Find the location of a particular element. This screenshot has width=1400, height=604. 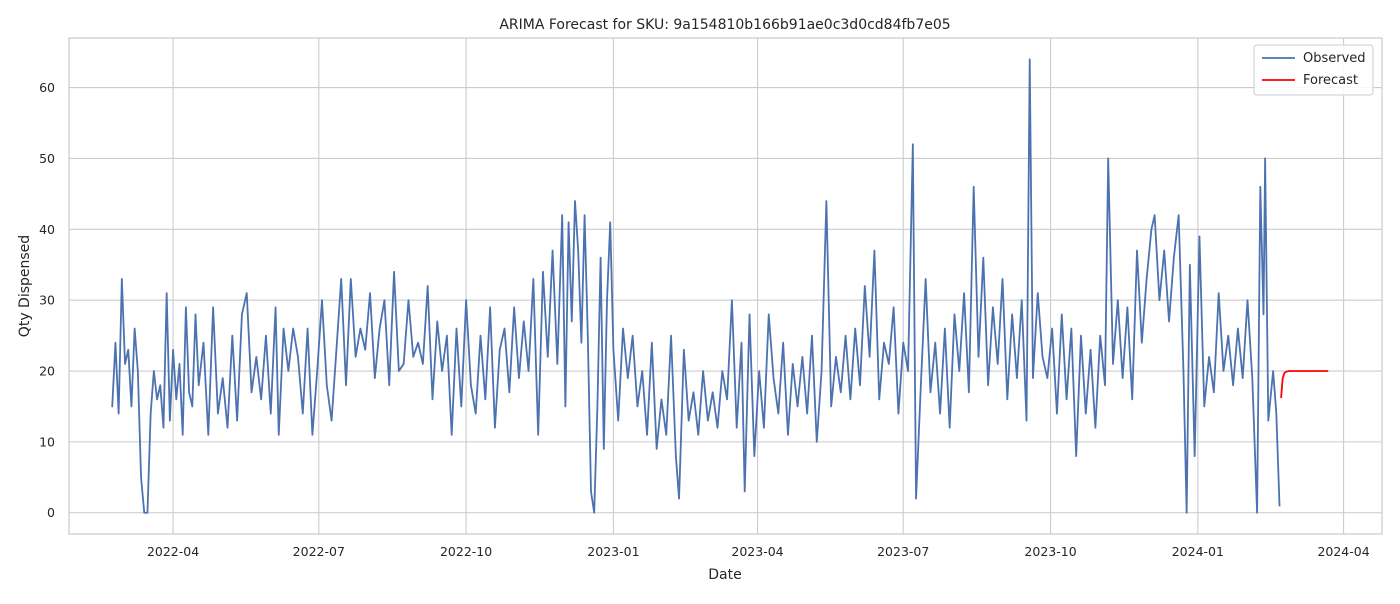

y-tick-label: 20 is located at coordinates (47, 371).